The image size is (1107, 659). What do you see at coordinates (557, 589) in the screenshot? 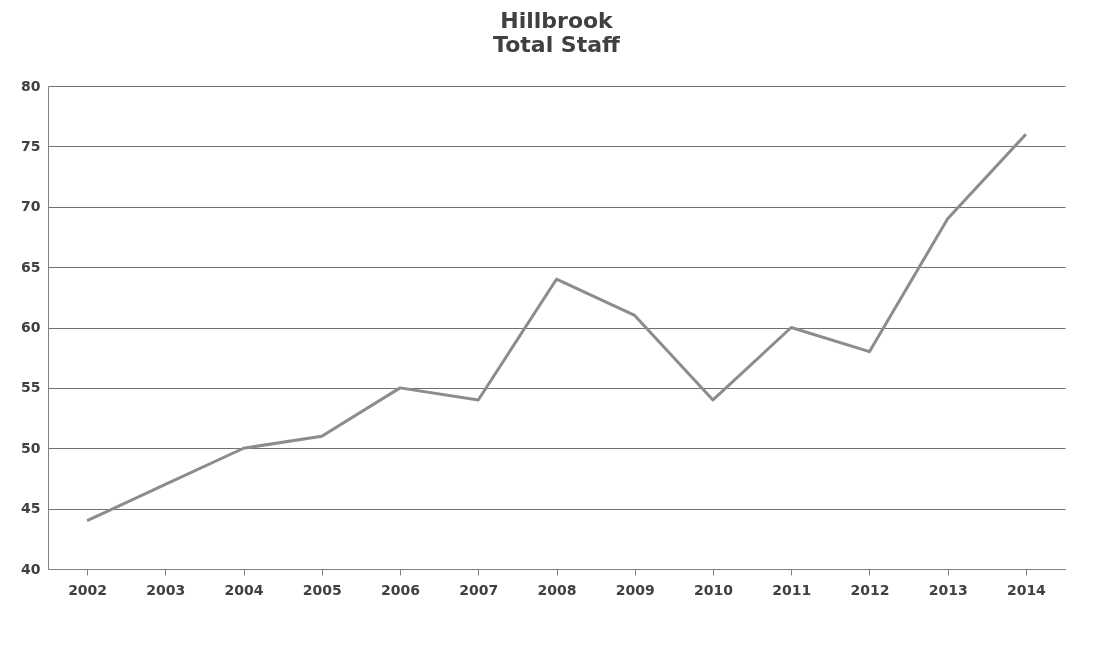
I see `x-tick-label: 2008` at bounding box center [557, 589].